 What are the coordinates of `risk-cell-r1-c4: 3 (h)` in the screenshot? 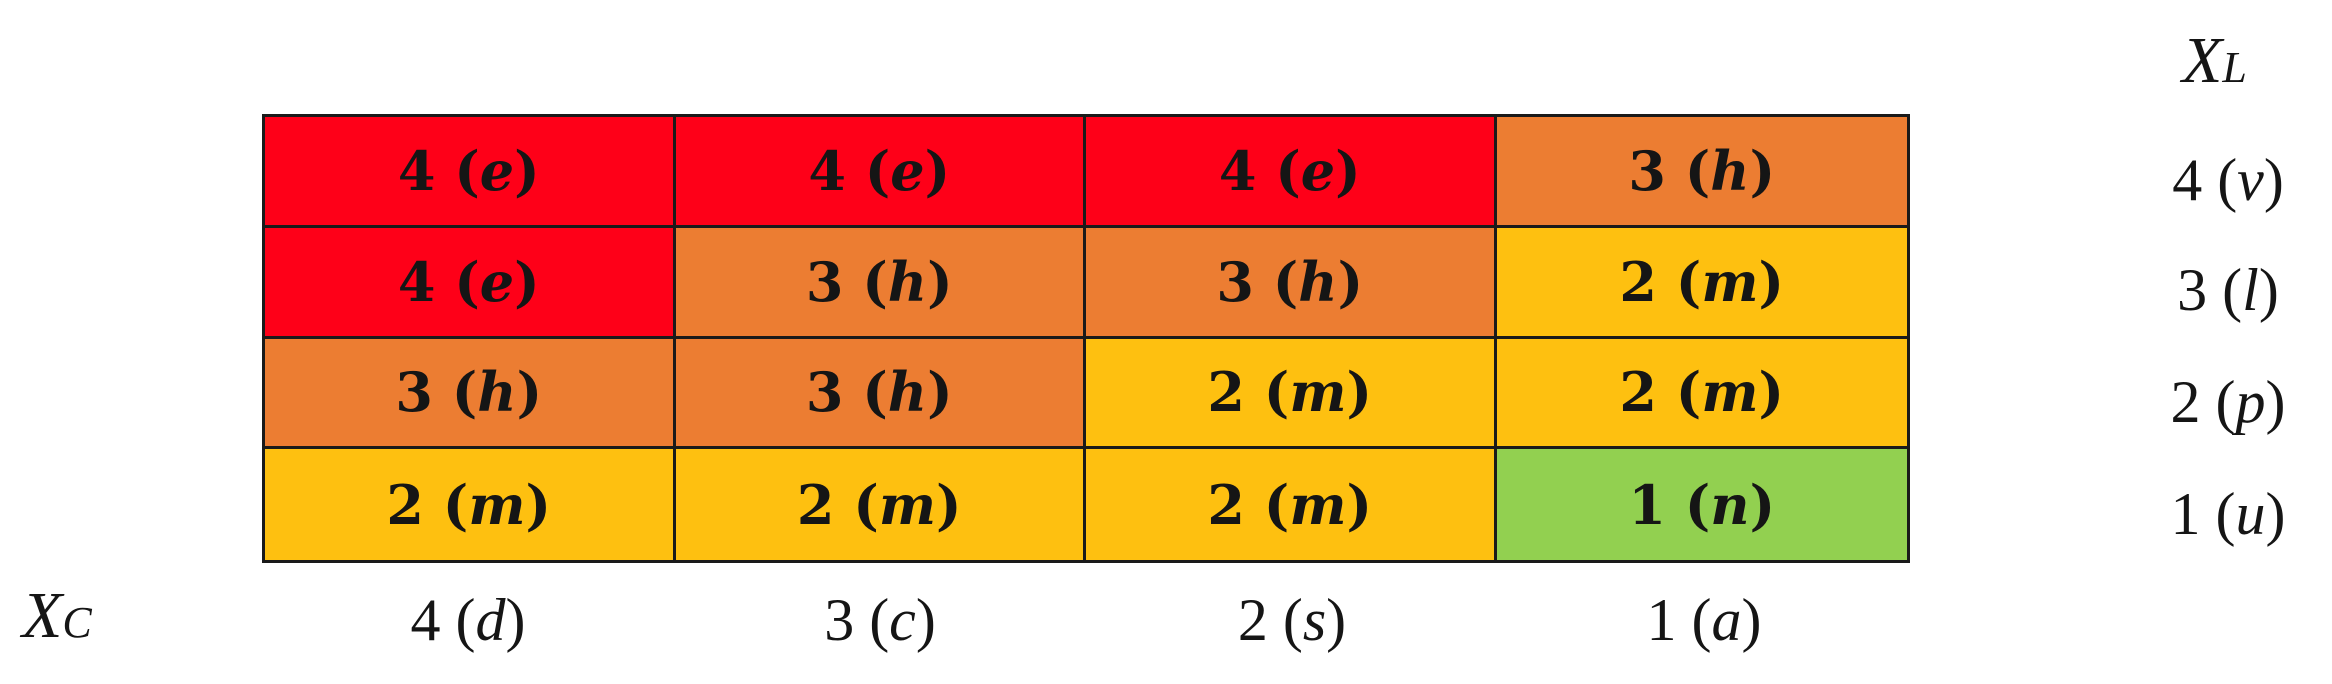 It's located at (1701, 172).